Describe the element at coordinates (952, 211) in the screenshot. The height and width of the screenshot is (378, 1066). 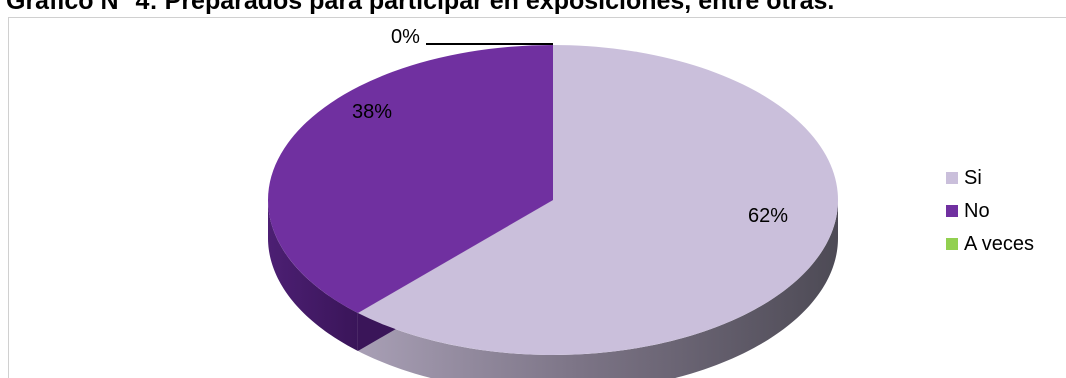
I see `legend-swatch-no` at that location.